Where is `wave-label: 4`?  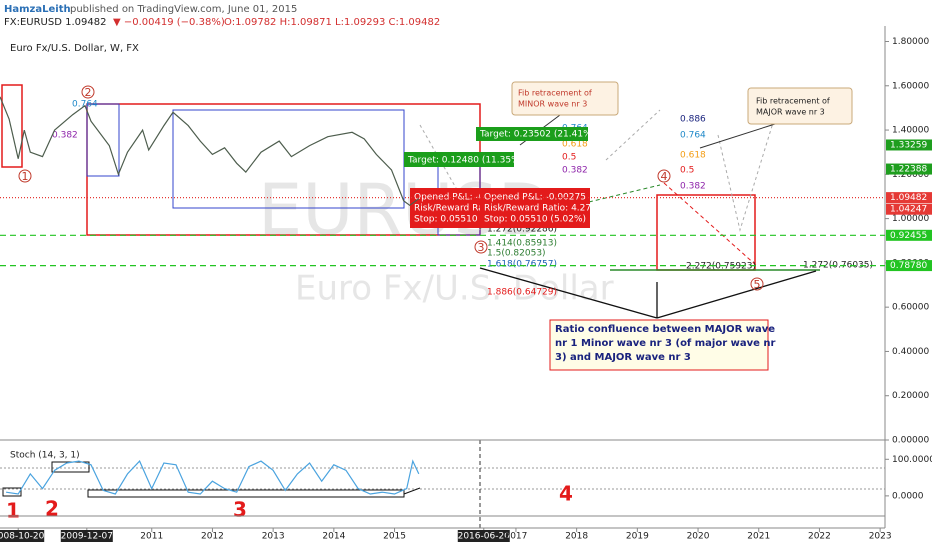 wave-label: 4 is located at coordinates (664, 176).